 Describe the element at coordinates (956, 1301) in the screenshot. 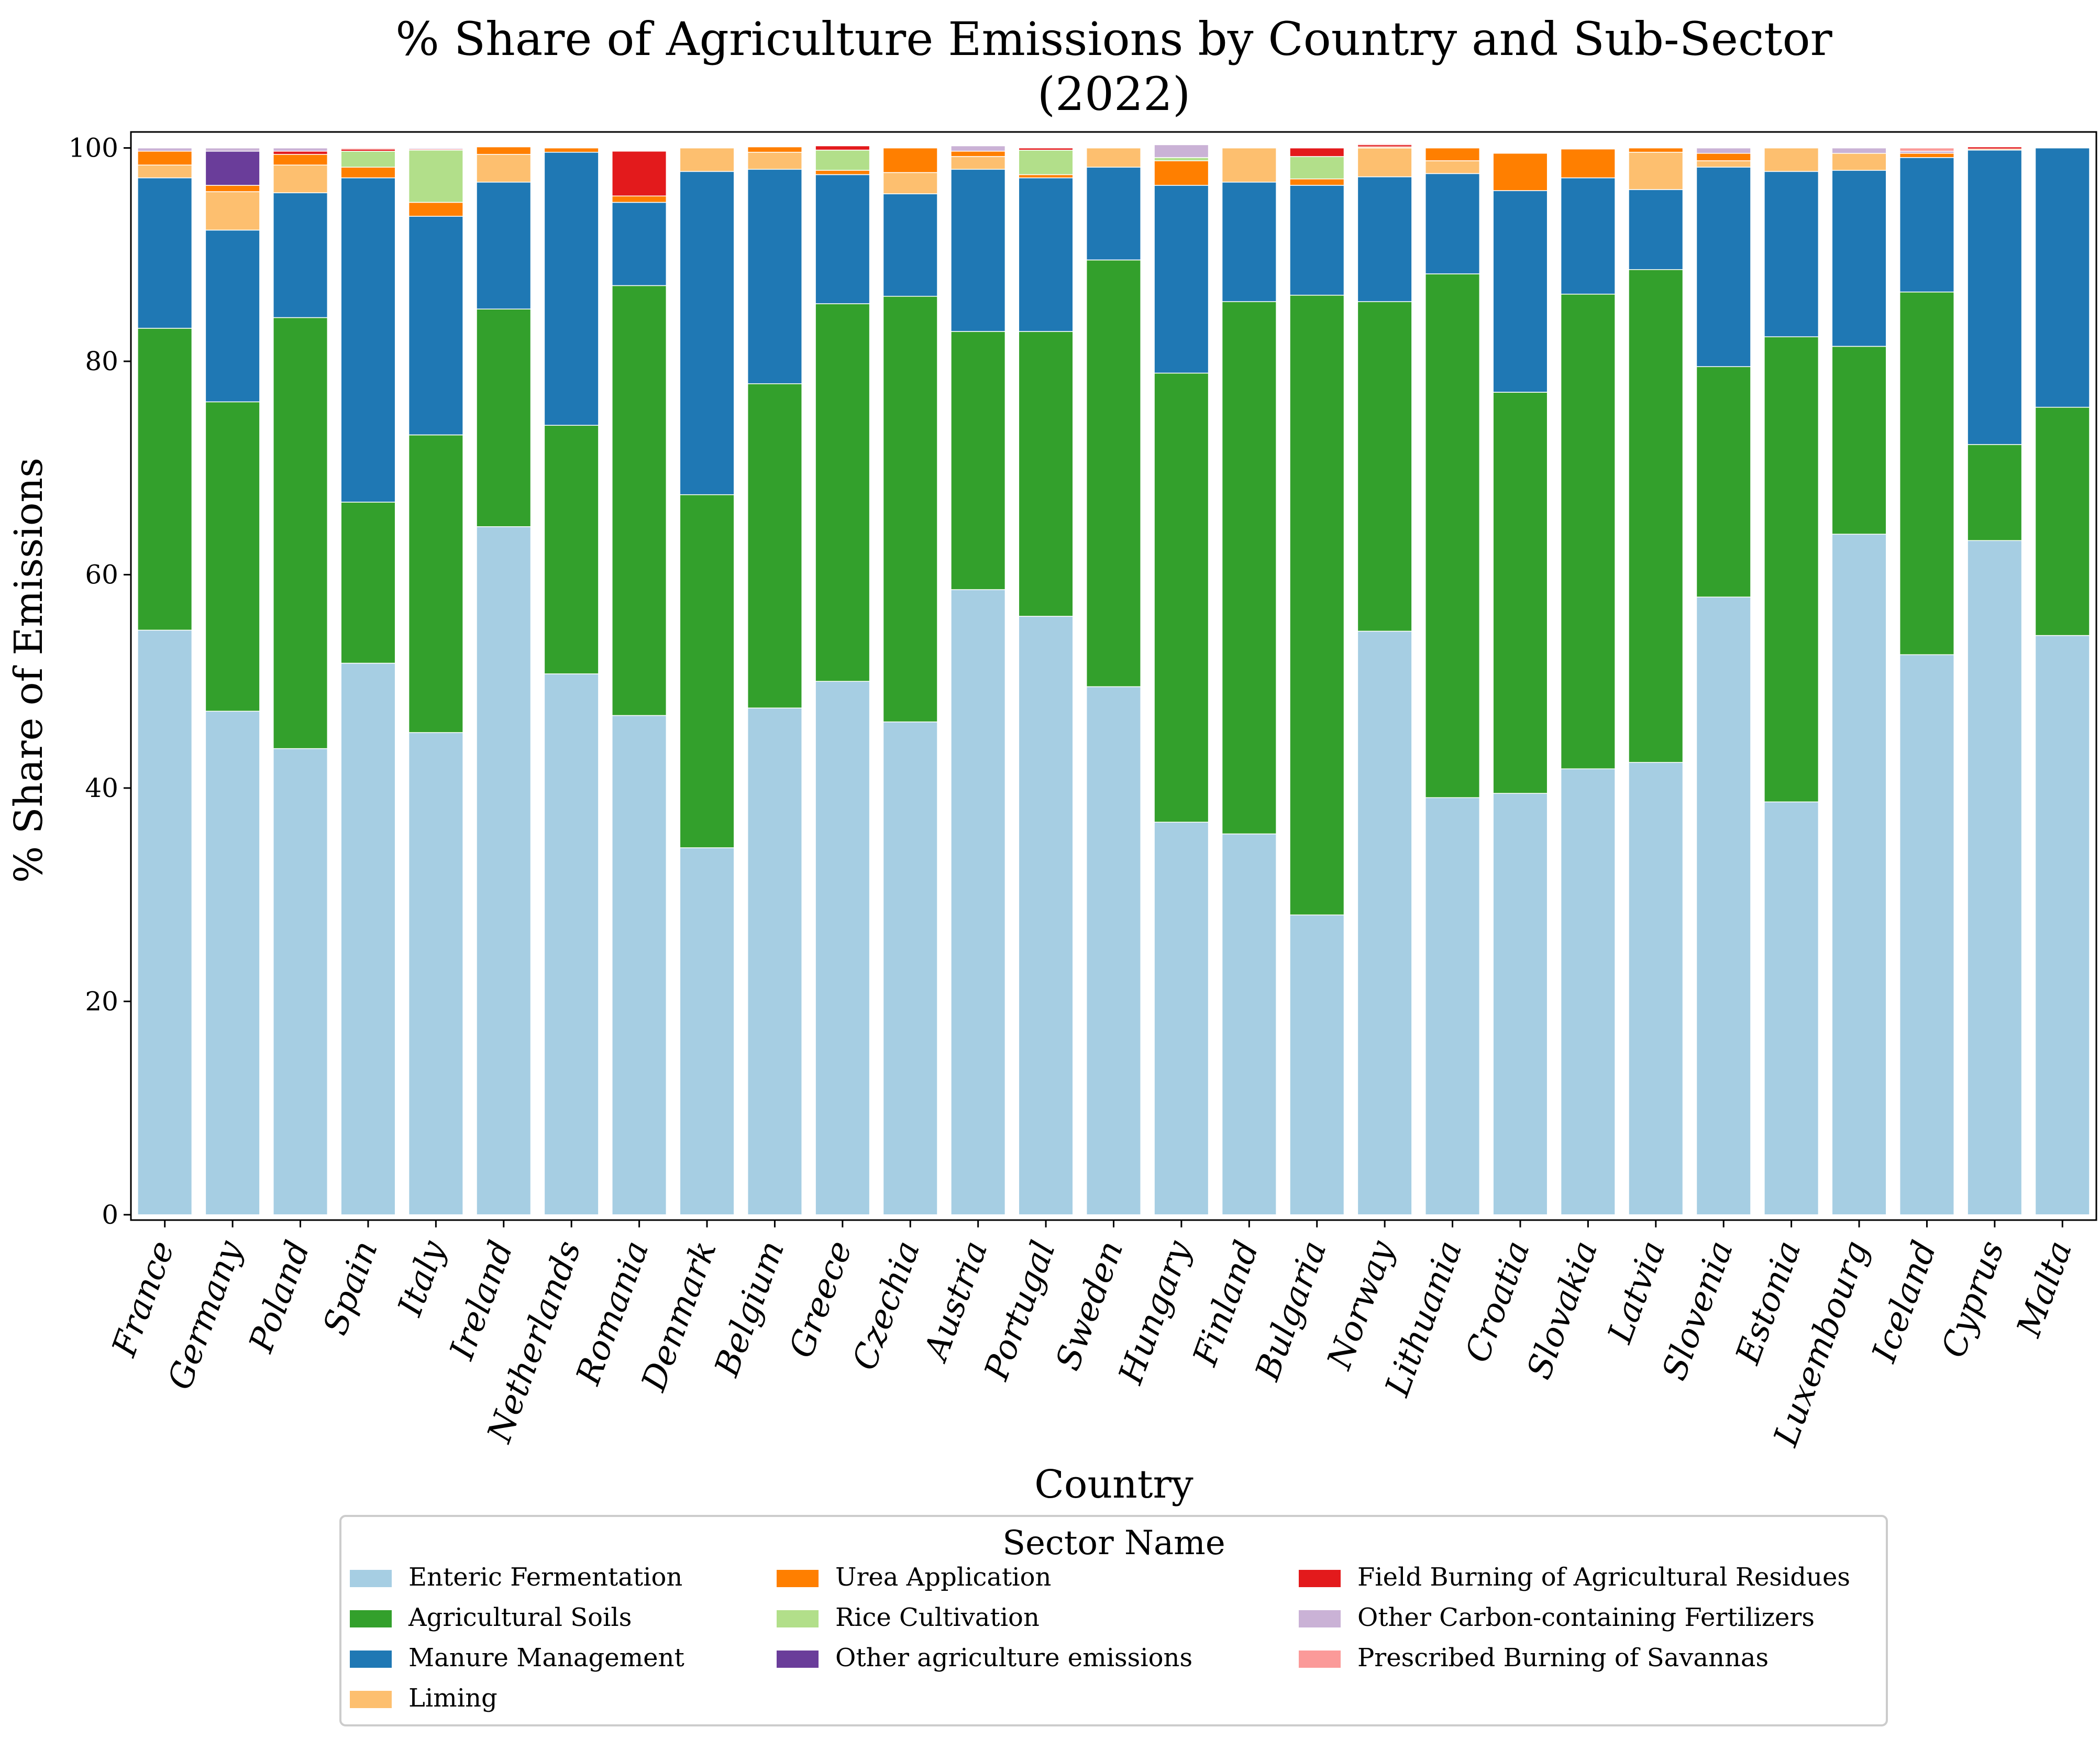

I see `x-tick-label: Austria` at that location.